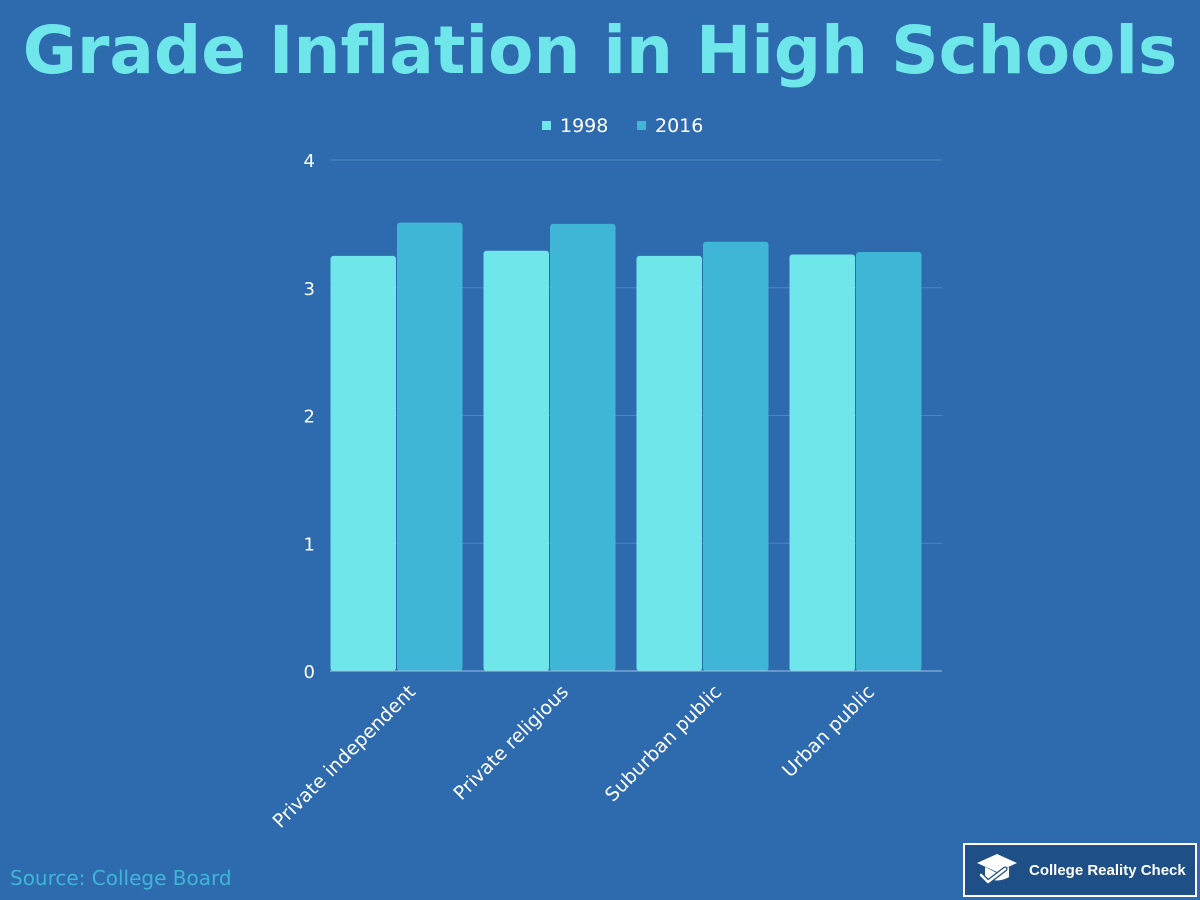 The image size is (1200, 900). Describe the element at coordinates (600, 50) in the screenshot. I see `chart-title: Grade Inflation in High Schools` at that location.